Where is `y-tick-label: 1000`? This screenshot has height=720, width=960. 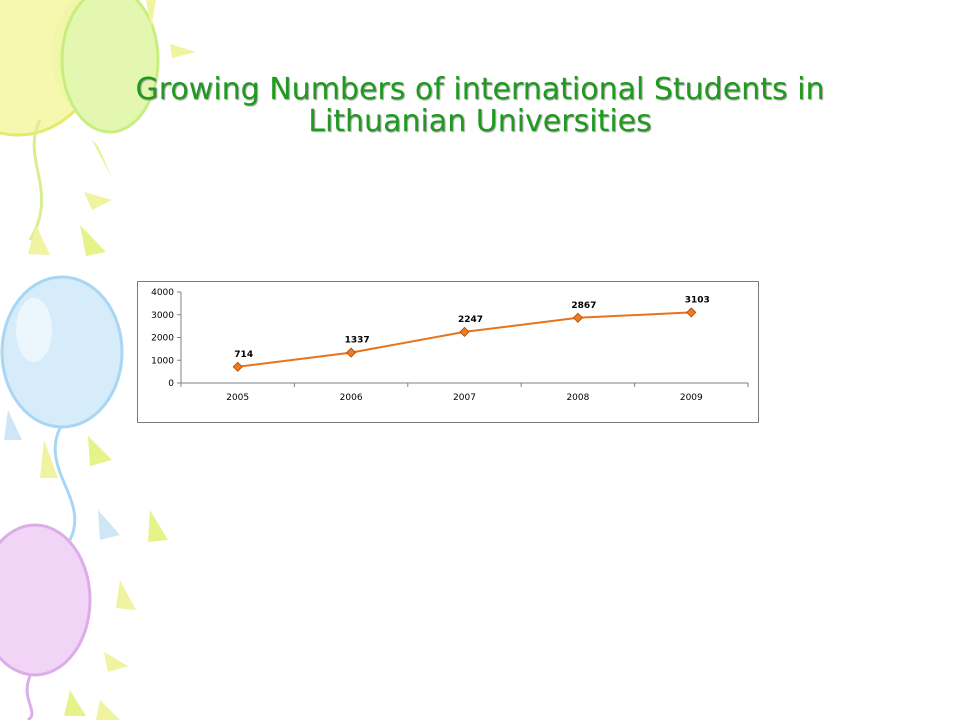 y-tick-label: 1000 is located at coordinates (162, 361).